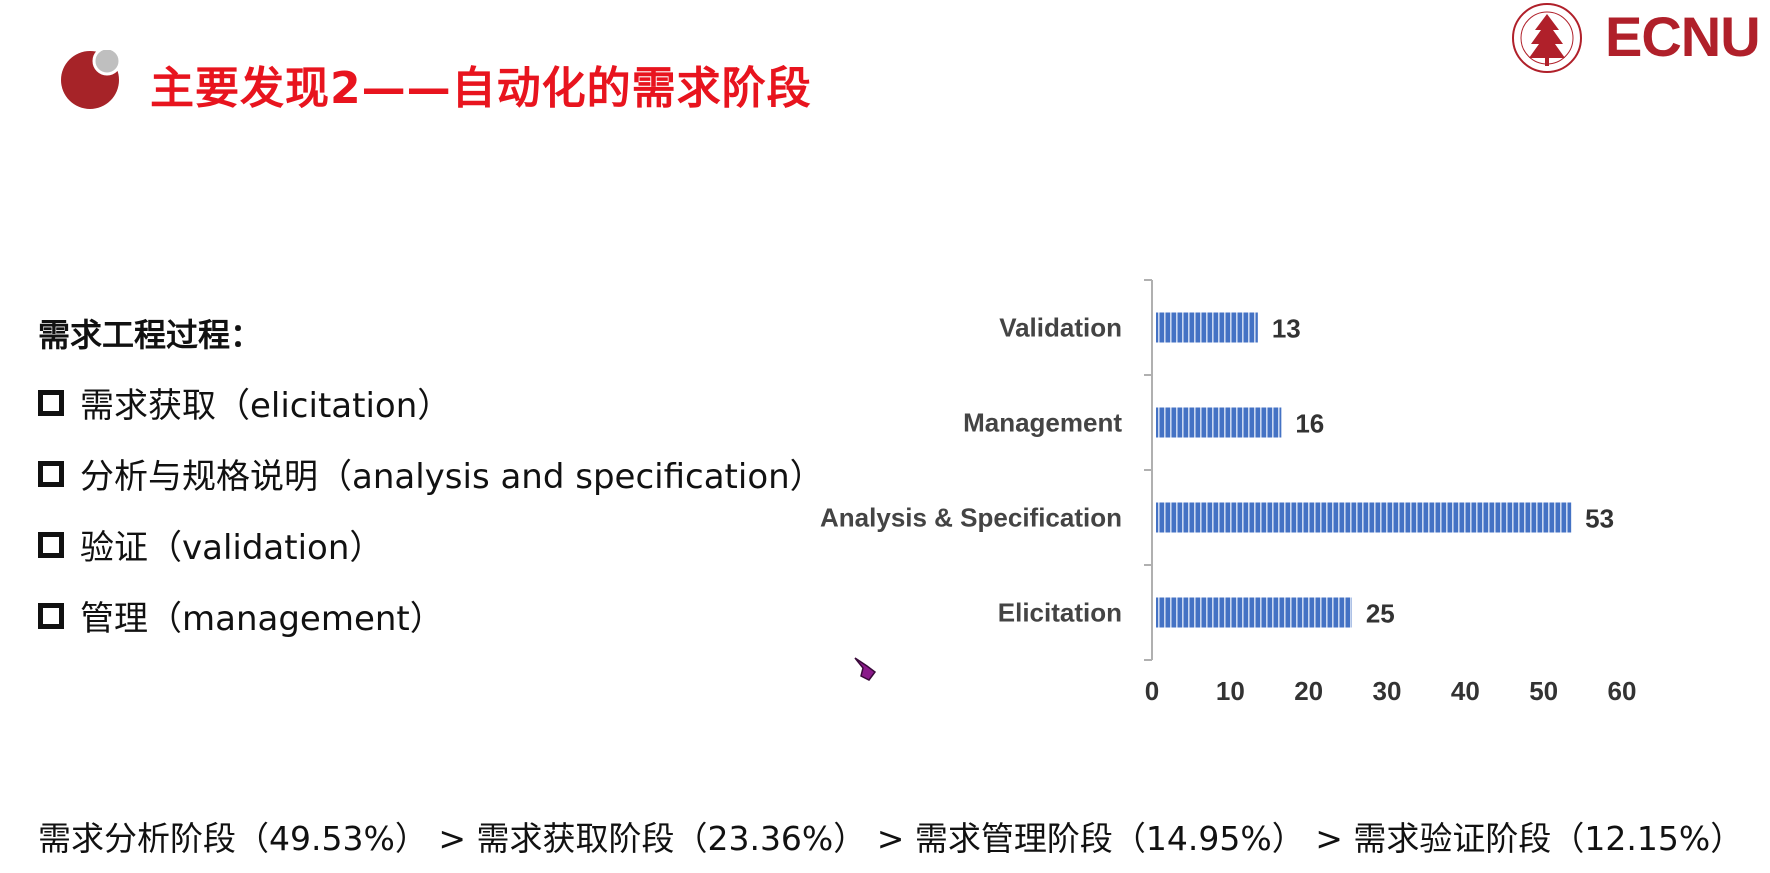  I want to click on x-tick-label: 60, so click(1622, 691).